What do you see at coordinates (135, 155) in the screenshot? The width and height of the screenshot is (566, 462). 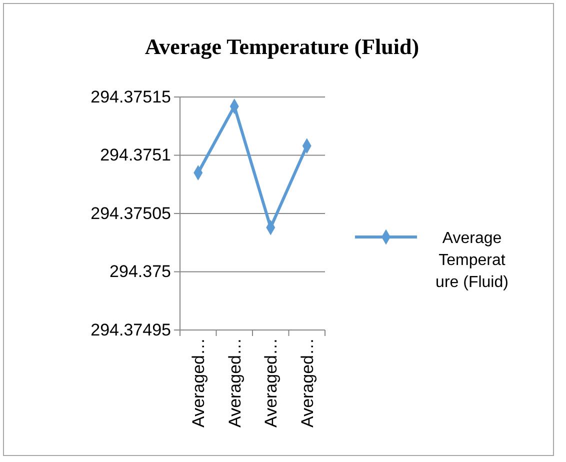 I see `y-tick-label: 294.3751` at bounding box center [135, 155].